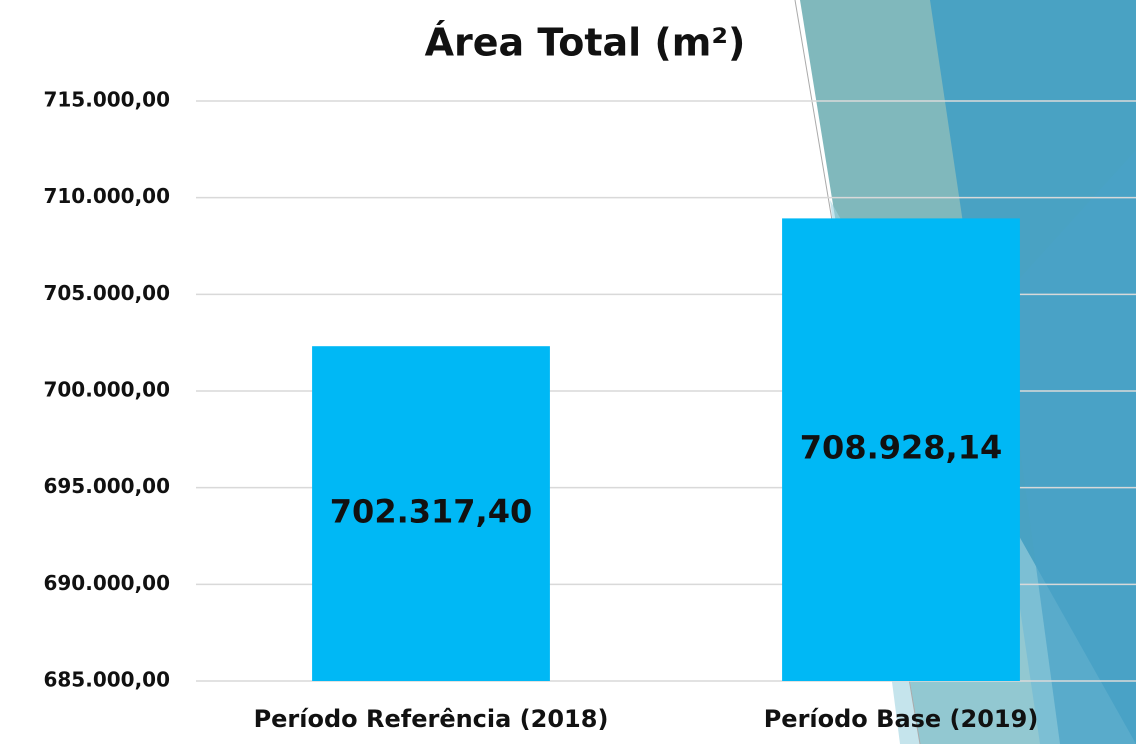 The height and width of the screenshot is (744, 1136). I want to click on y-tick-label: 690.000,00, so click(106, 583).